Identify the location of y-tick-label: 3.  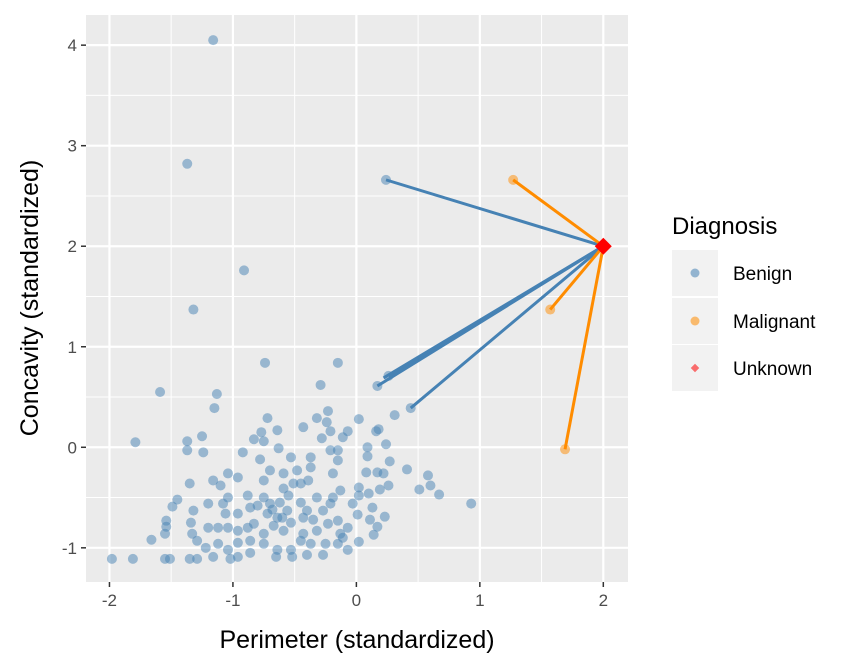
(72, 146).